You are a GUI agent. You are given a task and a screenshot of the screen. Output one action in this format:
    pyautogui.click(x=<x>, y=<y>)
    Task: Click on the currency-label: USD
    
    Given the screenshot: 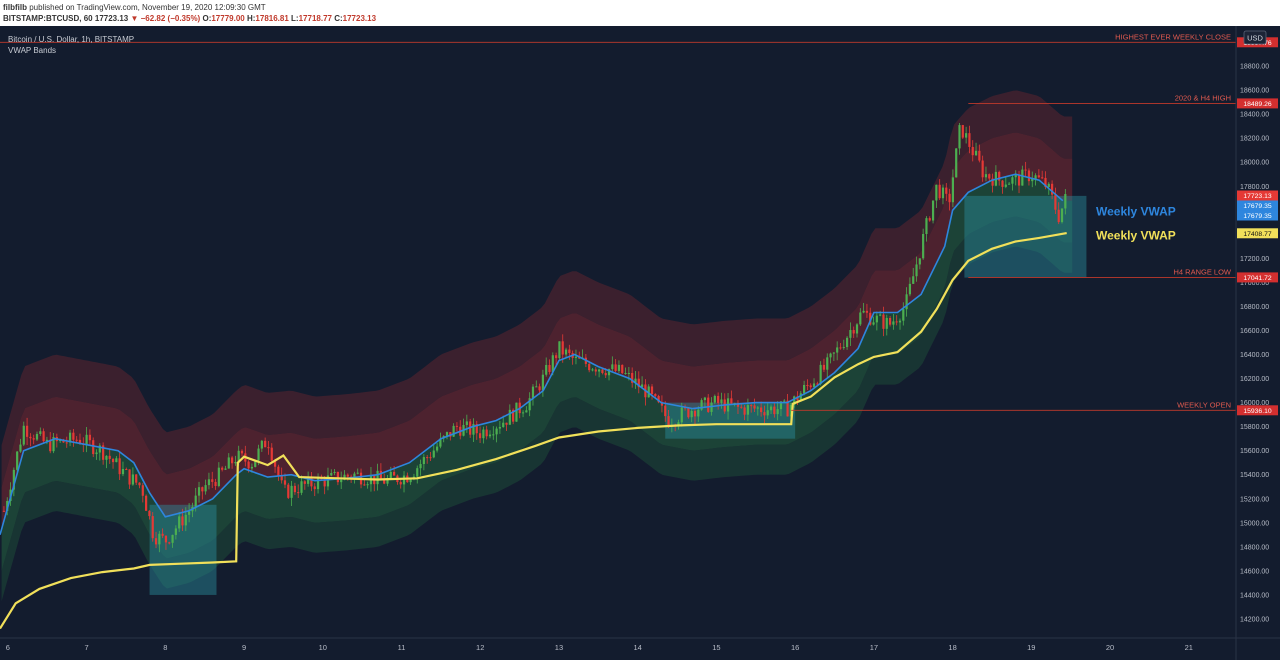 What is the action you would take?
    pyautogui.click(x=1255, y=38)
    